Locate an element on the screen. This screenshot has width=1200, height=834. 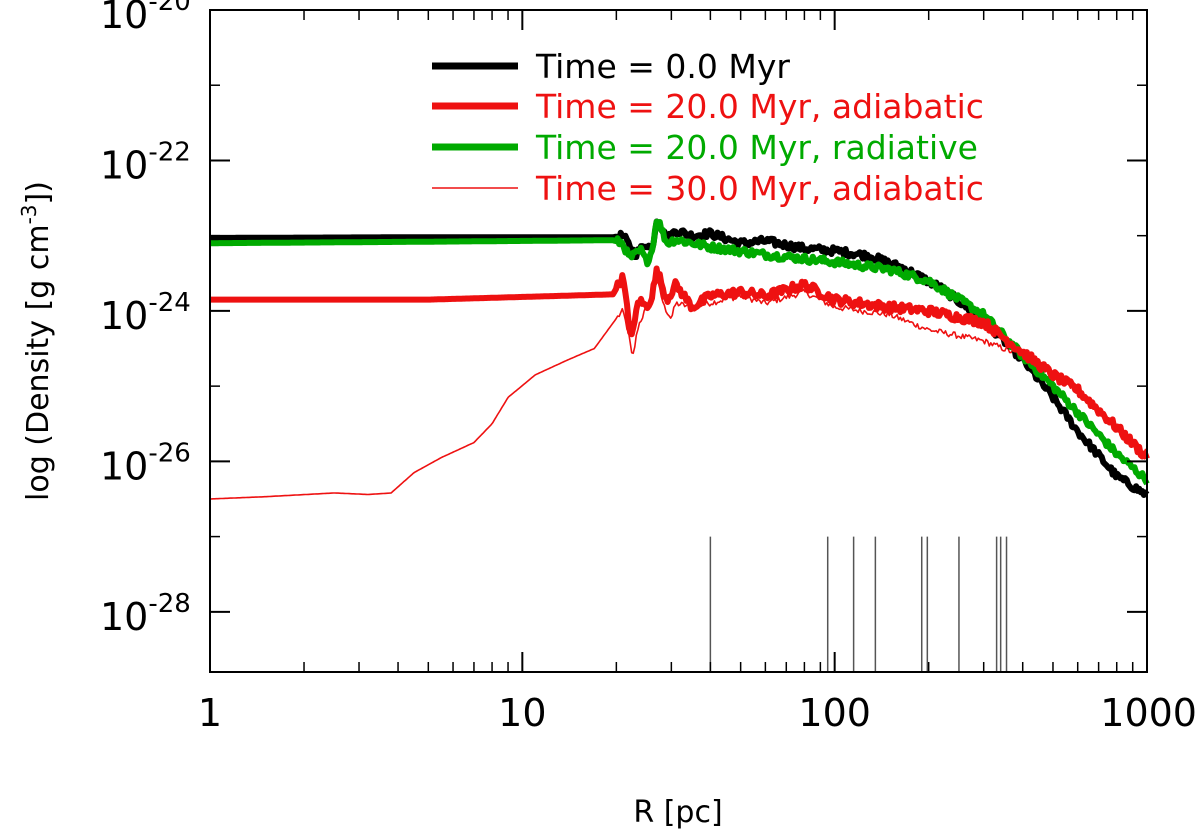
legend-label-2: Time = 20.0 Myr, radiative is located at coordinates (756, 147).